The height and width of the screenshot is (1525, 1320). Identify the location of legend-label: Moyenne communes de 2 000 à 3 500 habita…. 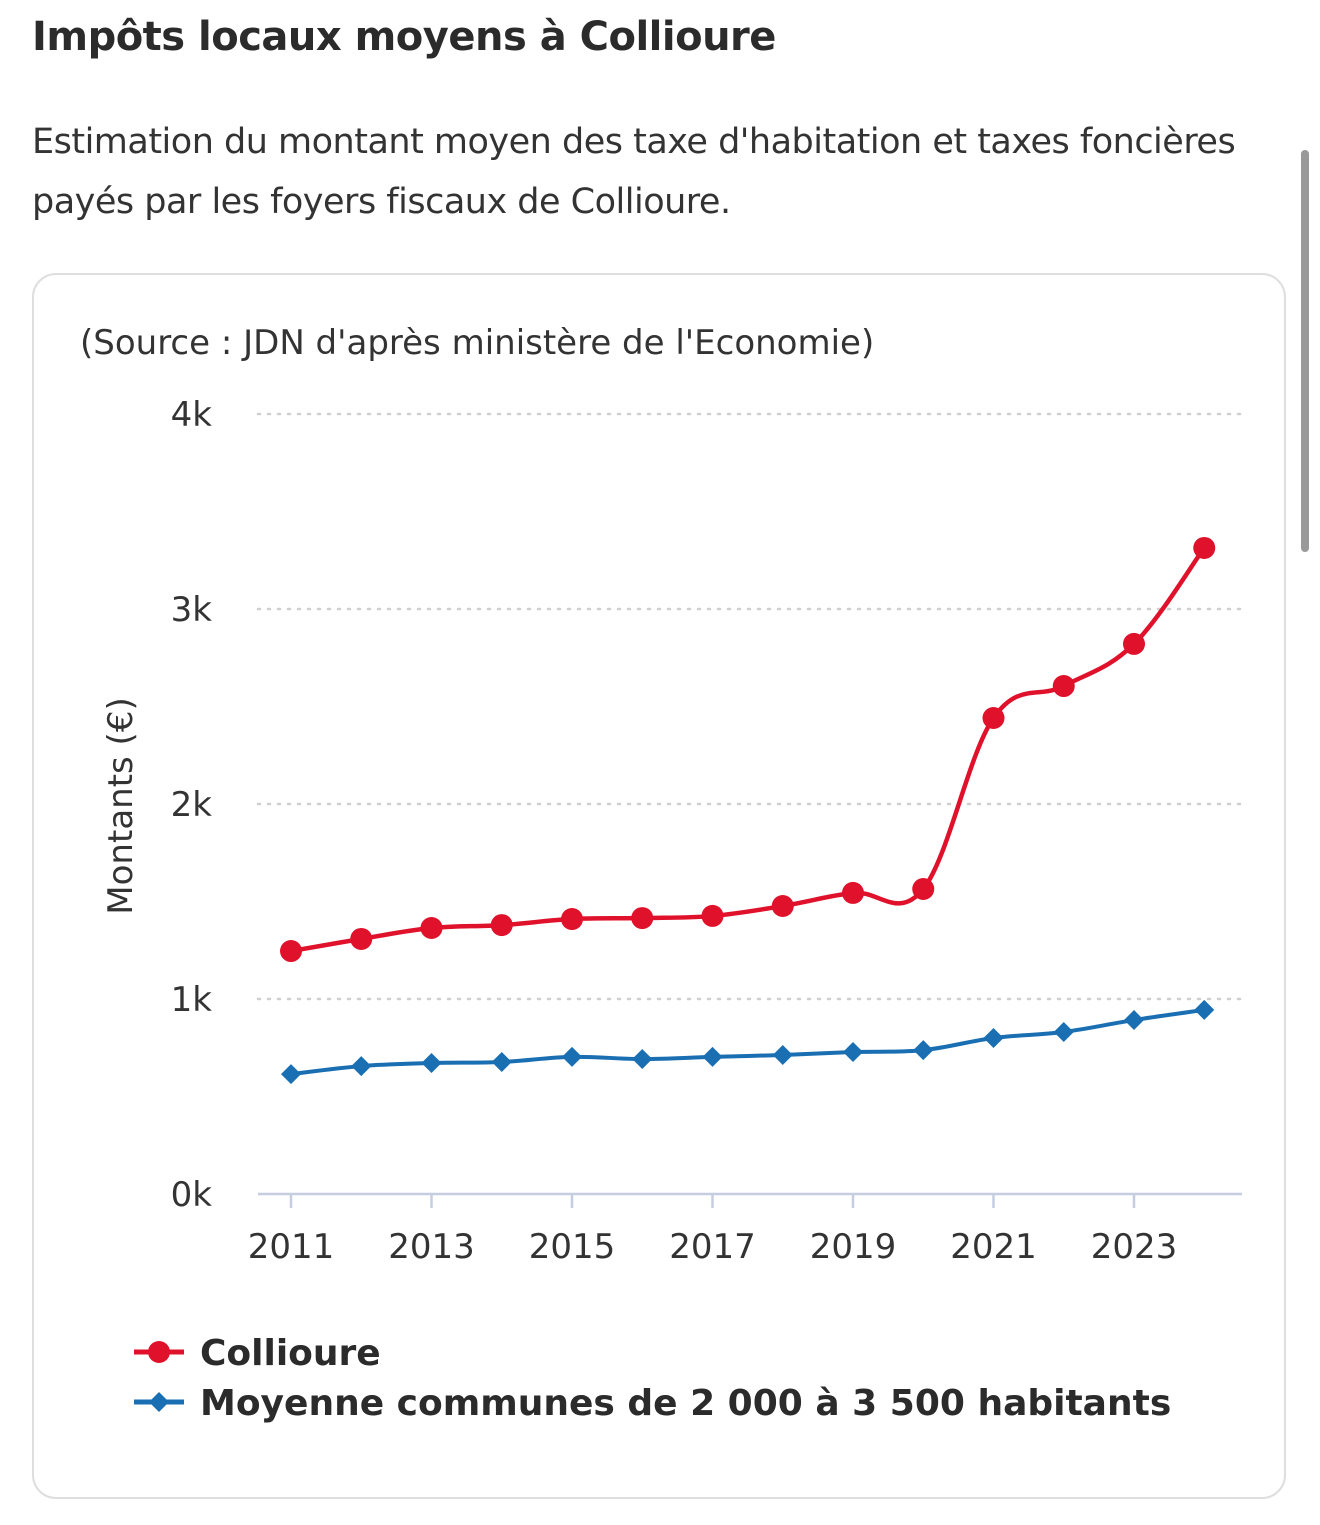
(685, 1403).